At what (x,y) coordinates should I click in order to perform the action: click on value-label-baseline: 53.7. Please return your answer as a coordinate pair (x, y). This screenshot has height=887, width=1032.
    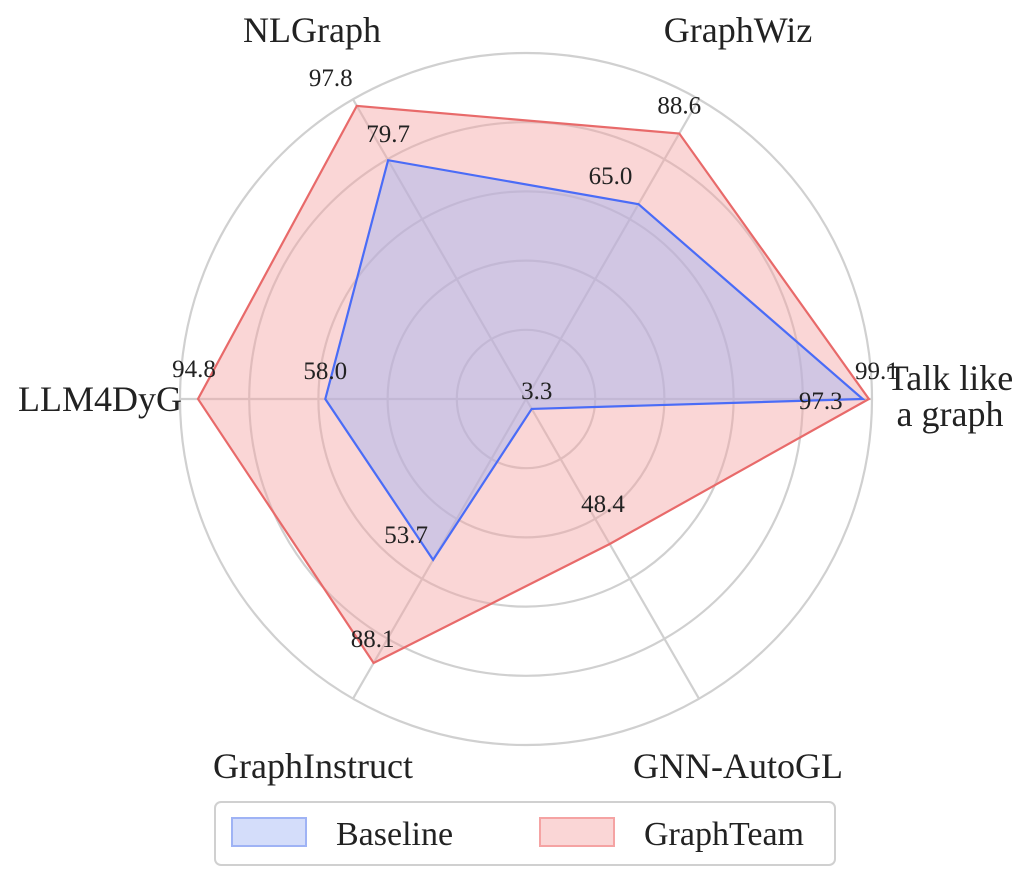
    Looking at the image, I should click on (406, 535).